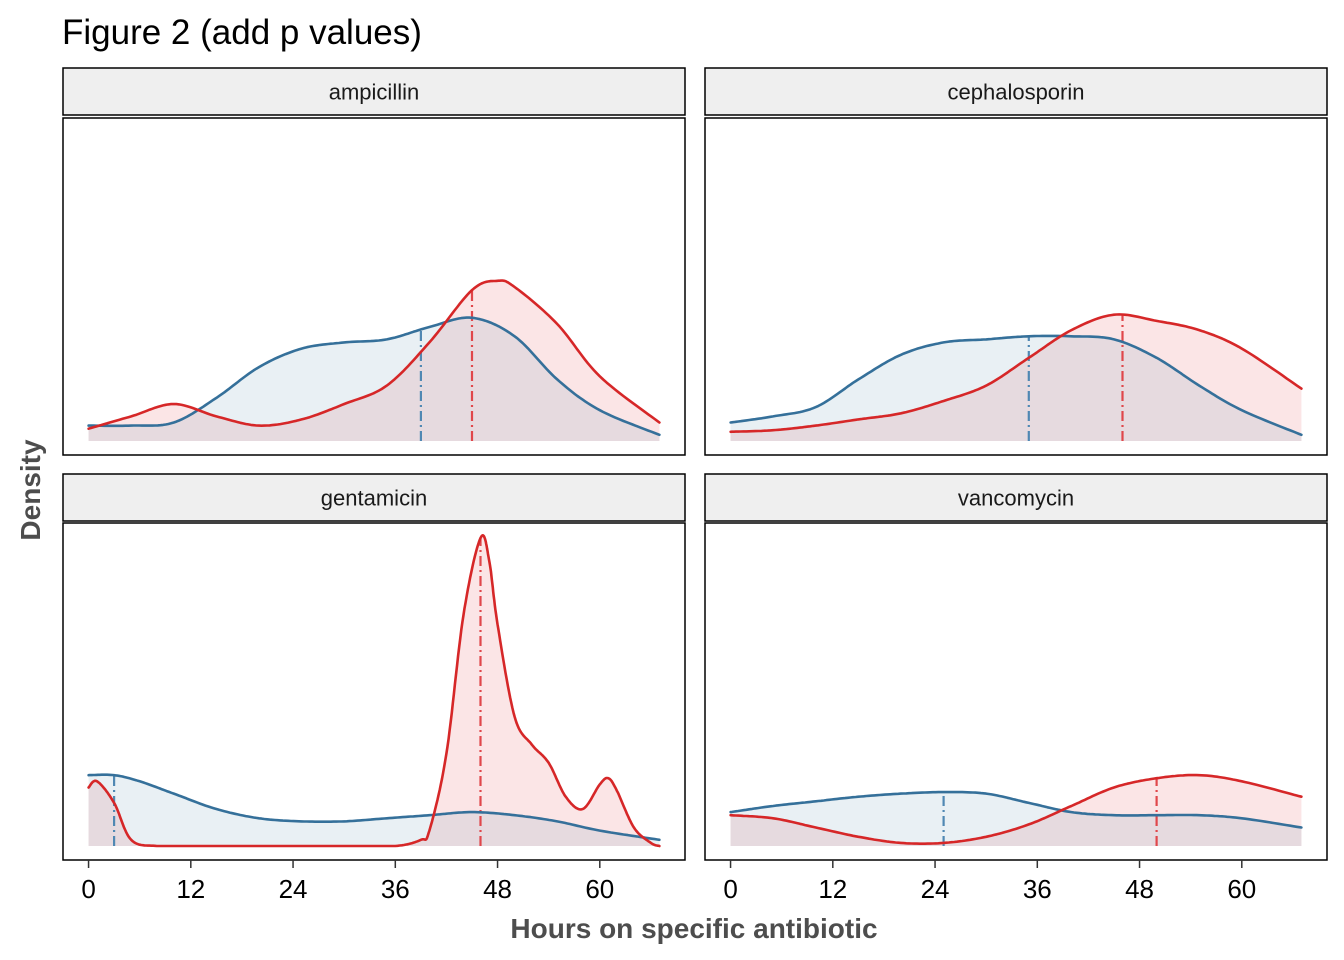 The image size is (1344, 960). What do you see at coordinates (693, 928) in the screenshot?
I see `x-axis-title: Hours on specific antibiotic` at bounding box center [693, 928].